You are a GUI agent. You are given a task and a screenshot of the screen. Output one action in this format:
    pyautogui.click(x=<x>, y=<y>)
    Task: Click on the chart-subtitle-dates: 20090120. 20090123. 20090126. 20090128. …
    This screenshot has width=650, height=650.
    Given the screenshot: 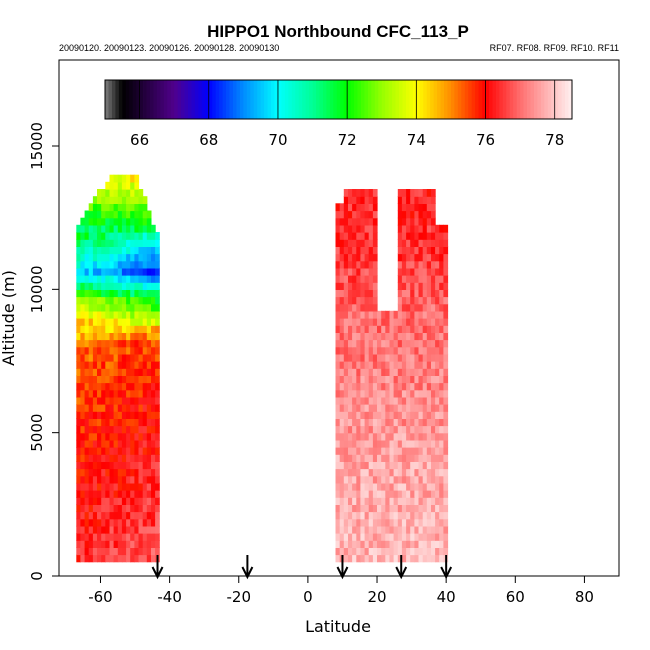 What is the action you would take?
    pyautogui.click(x=169, y=48)
    